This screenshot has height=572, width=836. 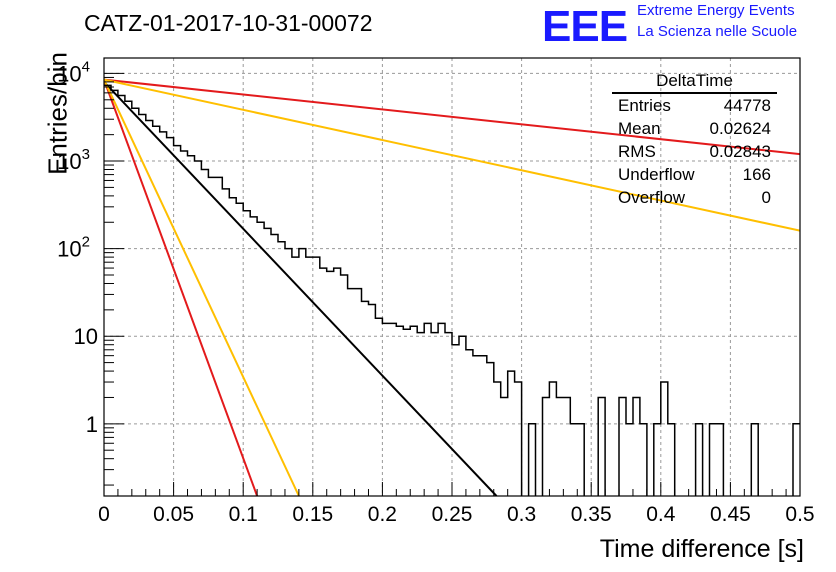 What do you see at coordinates (694, 128) in the screenshot?
I see `stats-row-mean: Mean 0.02624` at bounding box center [694, 128].